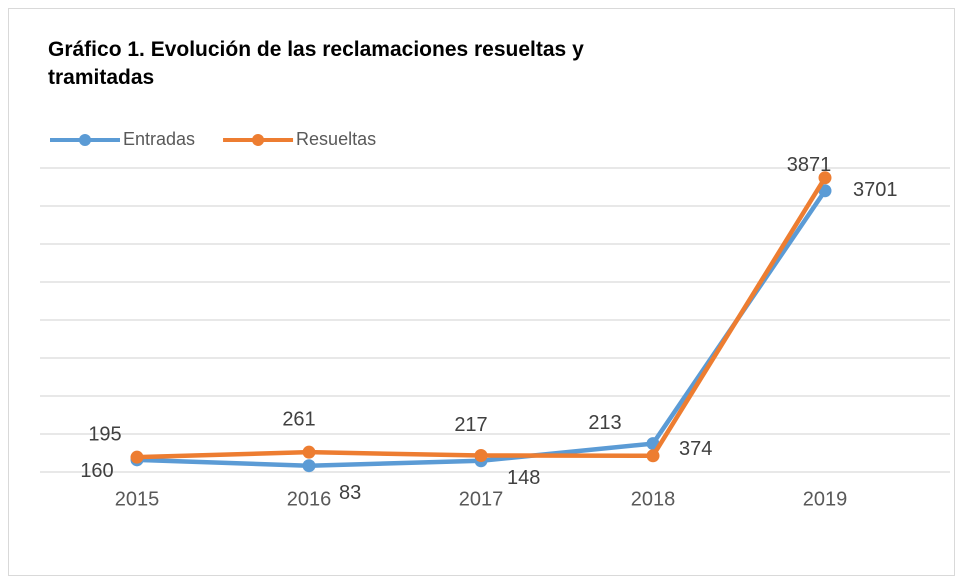 This screenshot has height=576, width=955. I want to click on data-label: 261, so click(298, 419).